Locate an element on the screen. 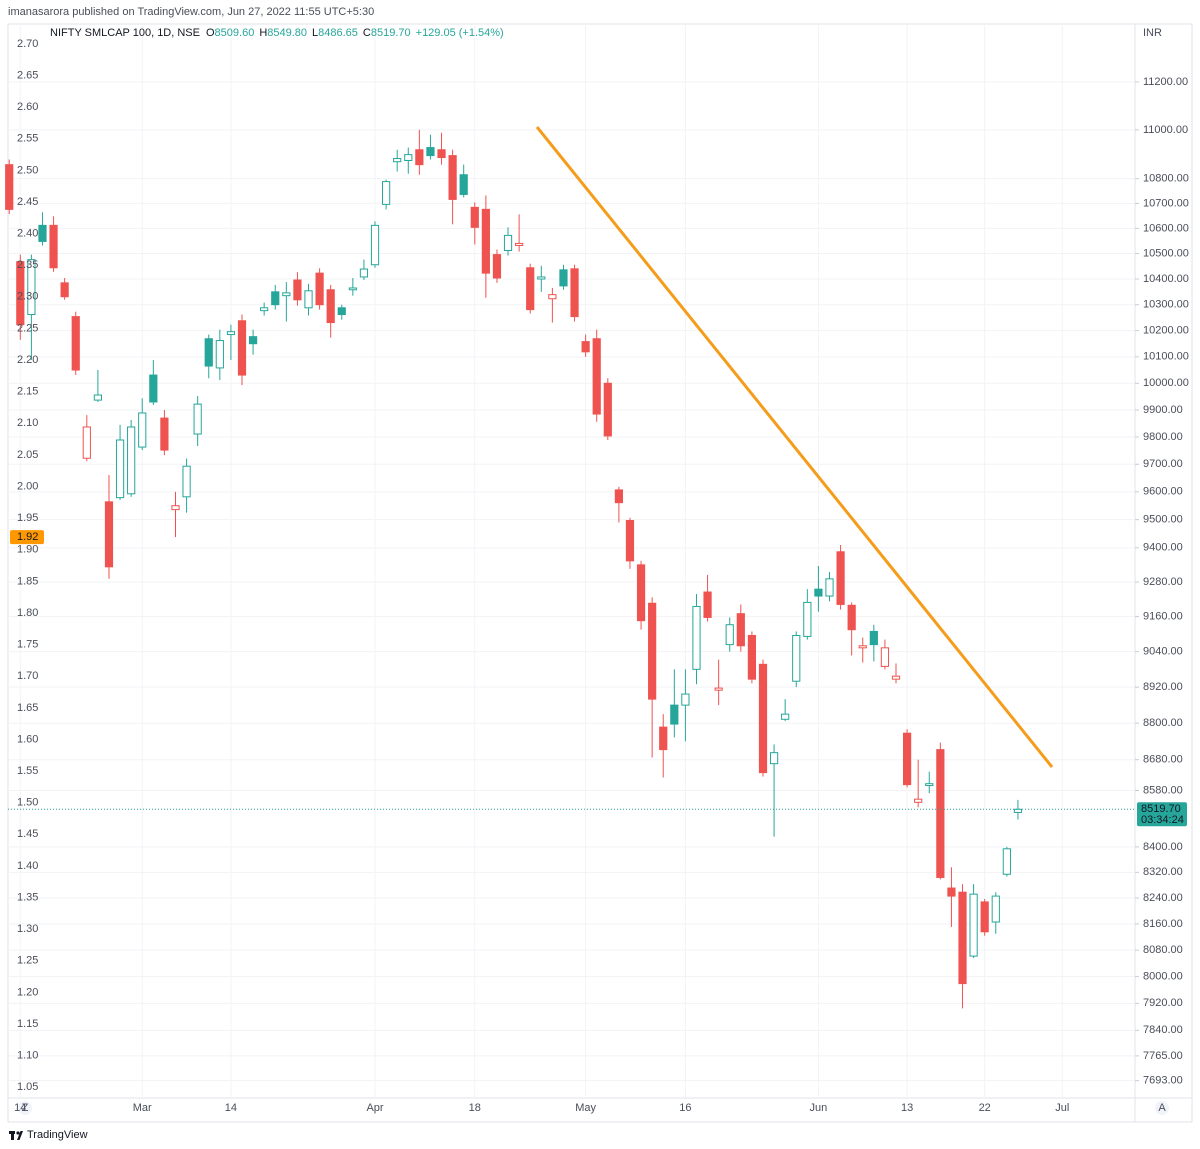 The height and width of the screenshot is (1149, 1200). y-tick-label: 8320.00 is located at coordinates (1163, 872).